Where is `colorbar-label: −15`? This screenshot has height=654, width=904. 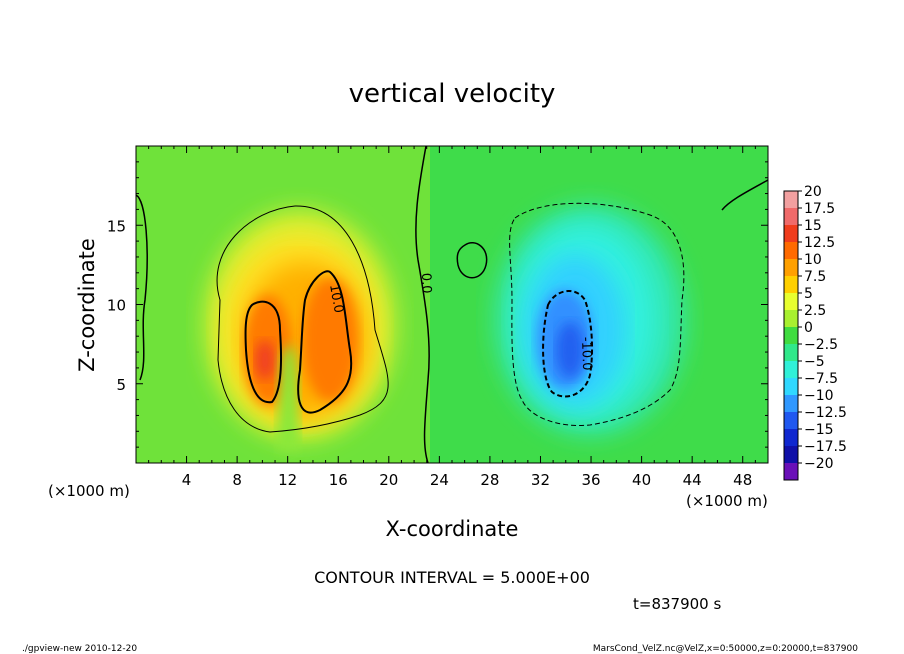 colorbar-label: −15 is located at coordinates (819, 430).